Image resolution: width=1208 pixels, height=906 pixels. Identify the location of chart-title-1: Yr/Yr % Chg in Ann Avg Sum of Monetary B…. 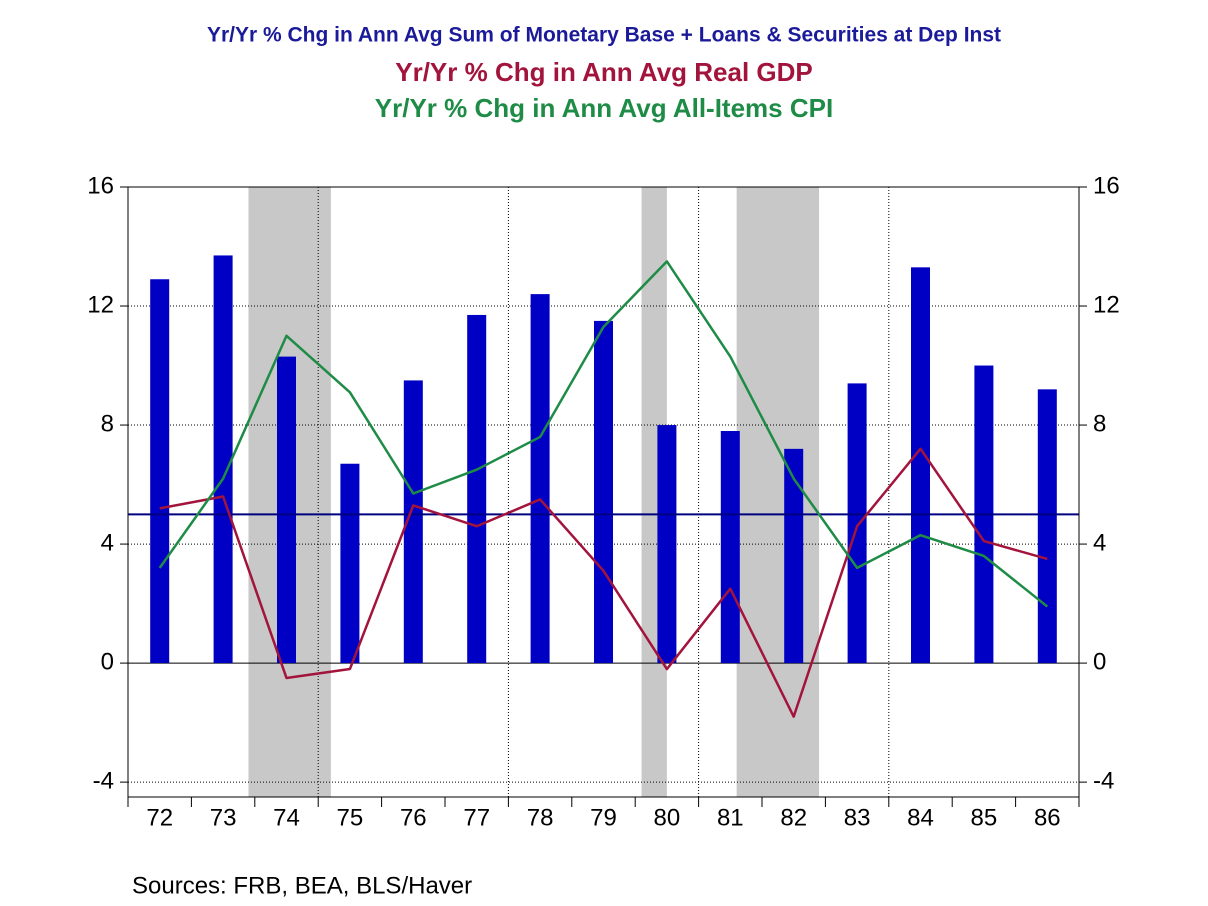
(604, 35).